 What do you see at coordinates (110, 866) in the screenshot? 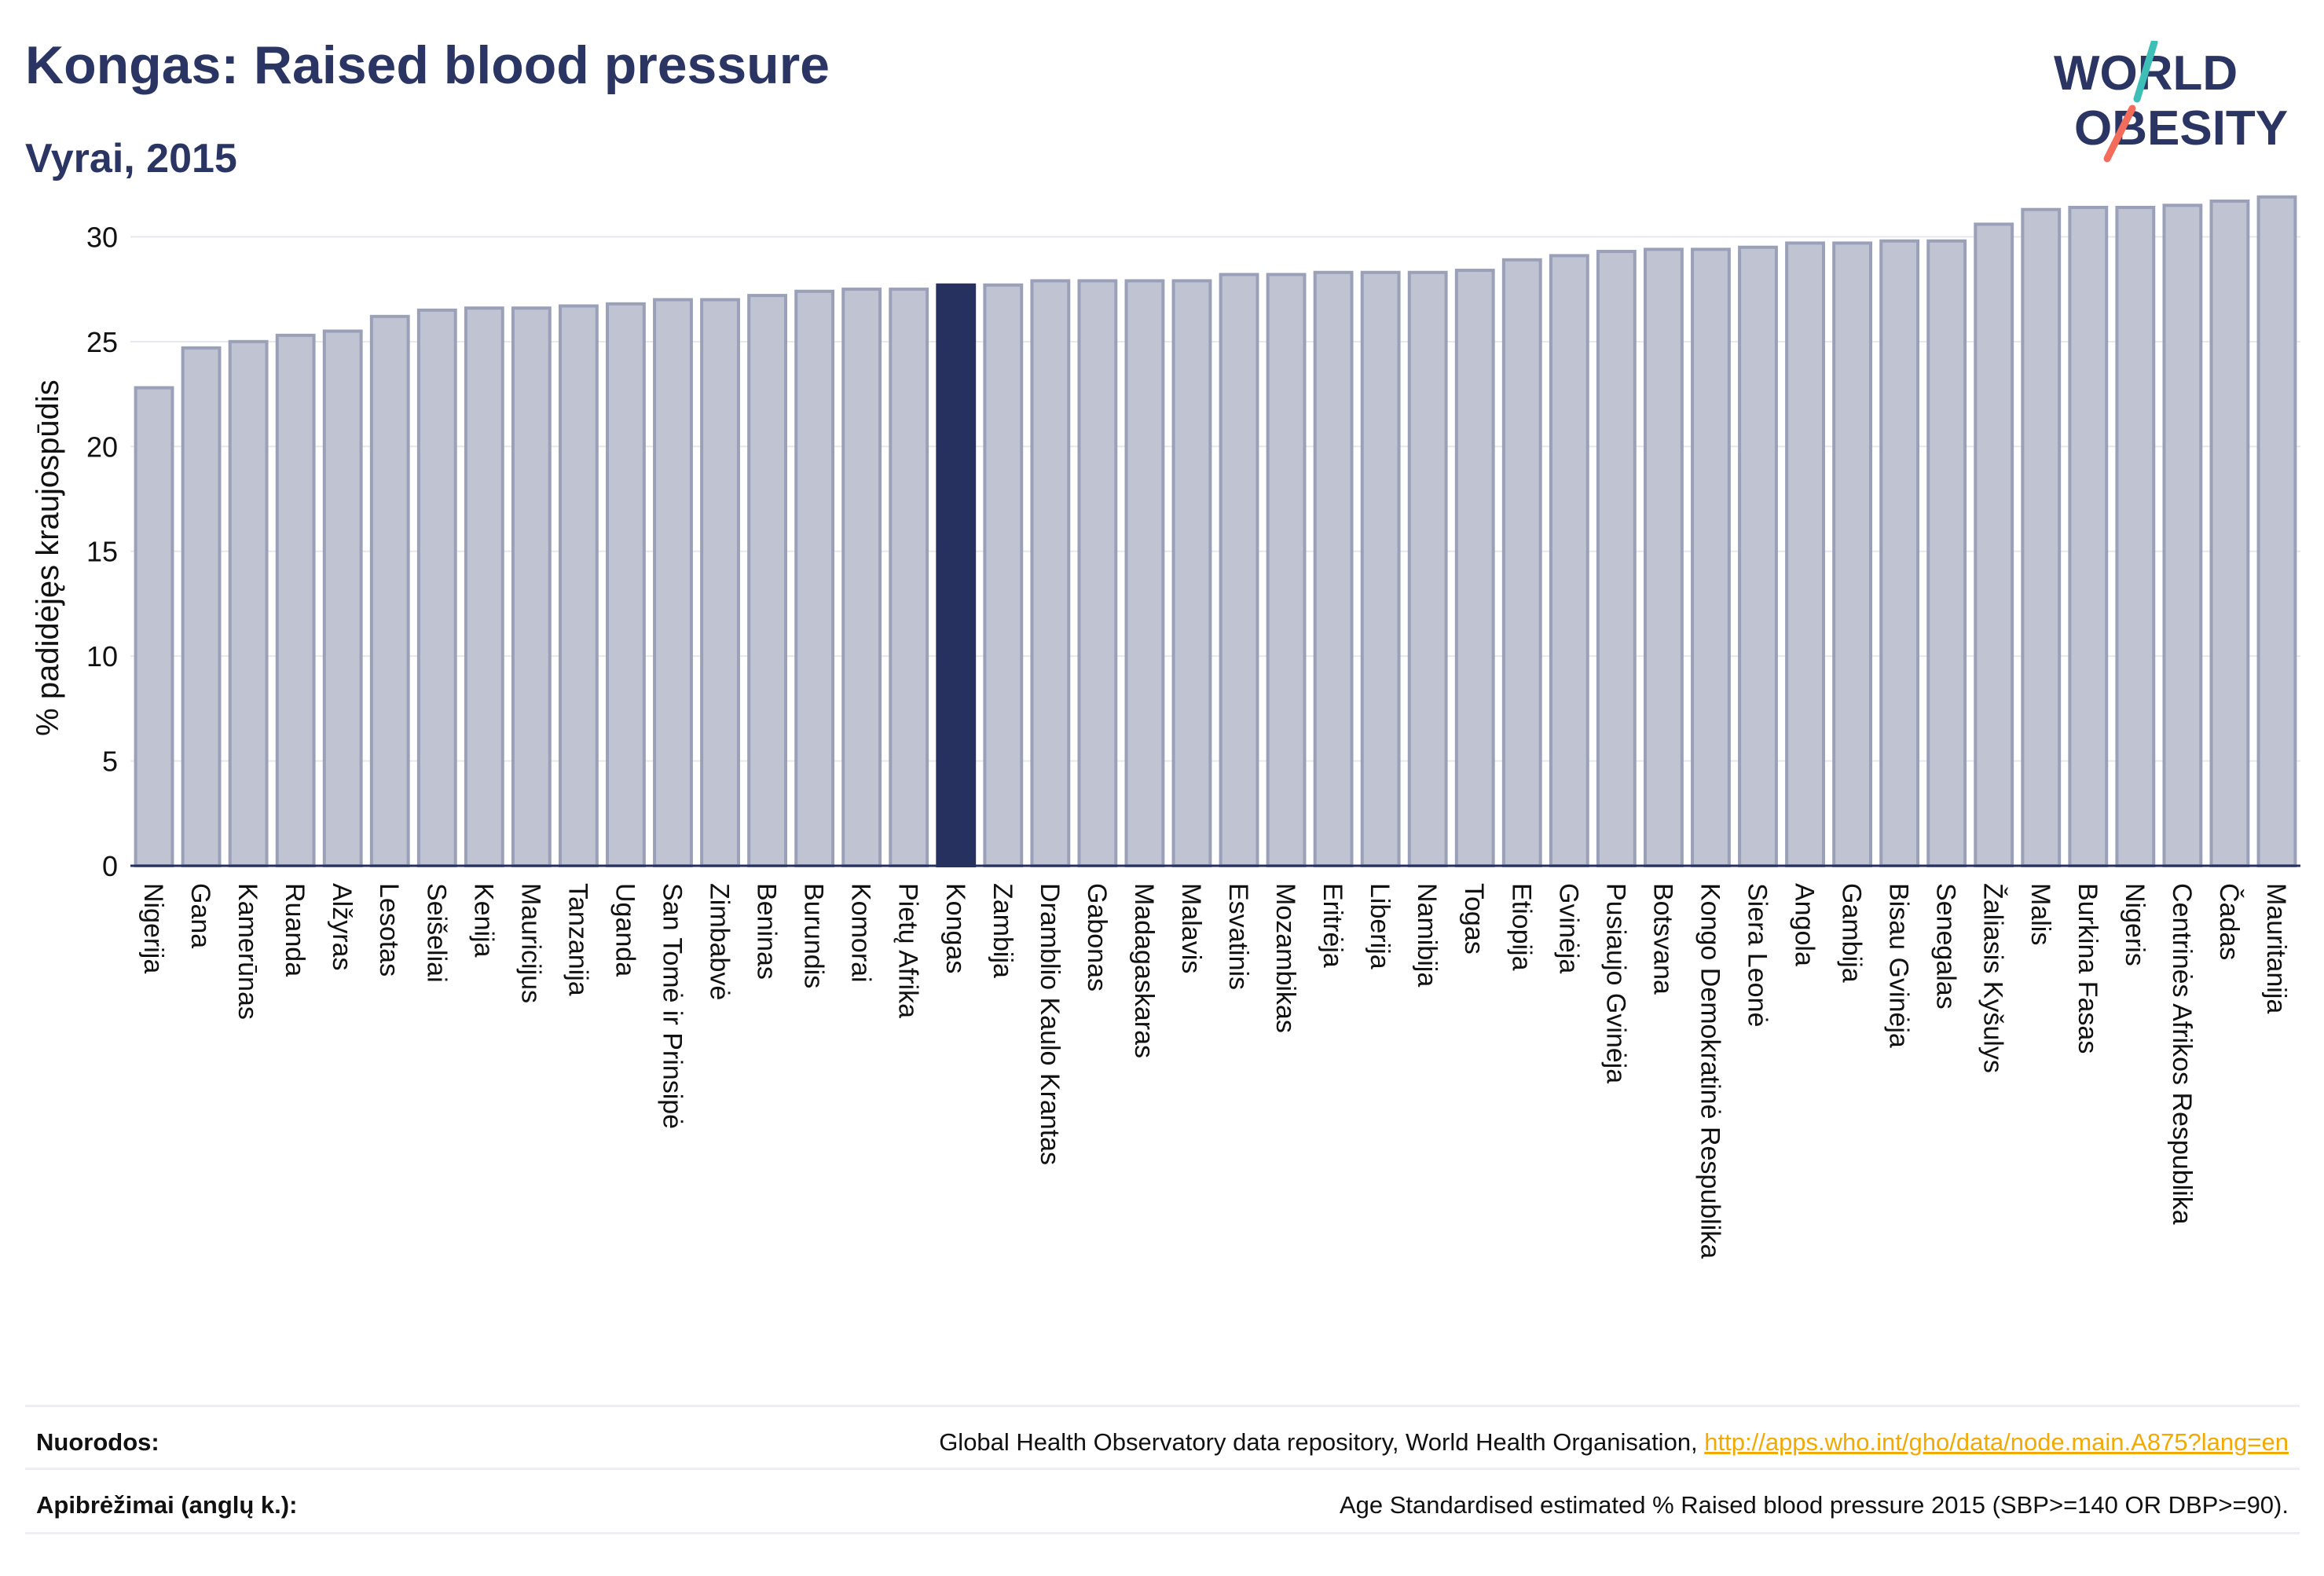
I see `y-tick-label: 0` at bounding box center [110, 866].